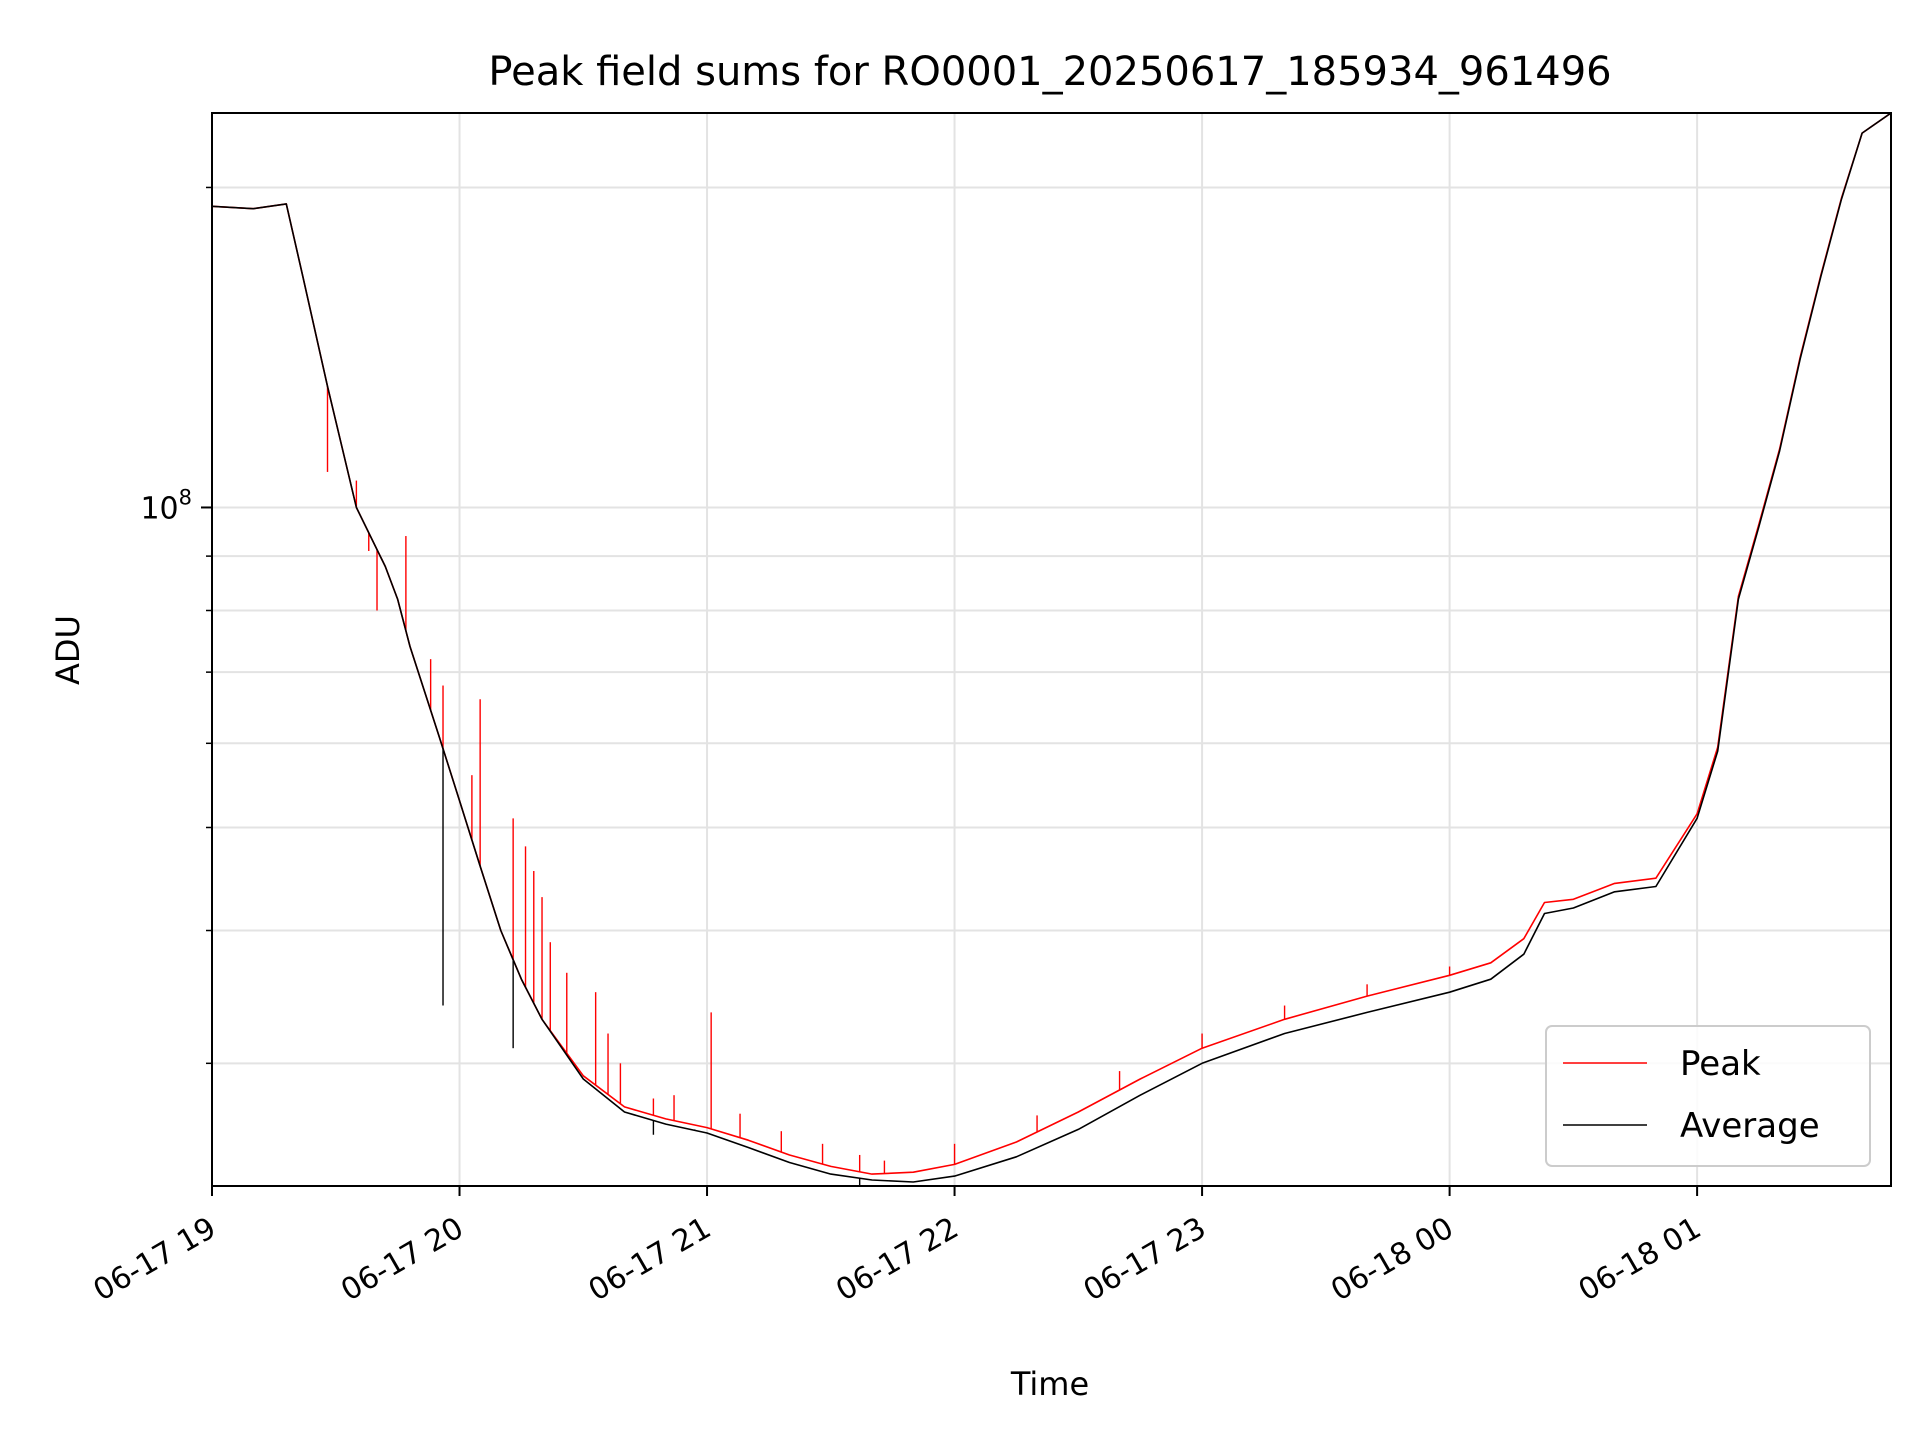 The image size is (1920, 1440). What do you see at coordinates (166, 505) in the screenshot?
I see `y-tick-label: 108` at bounding box center [166, 505].